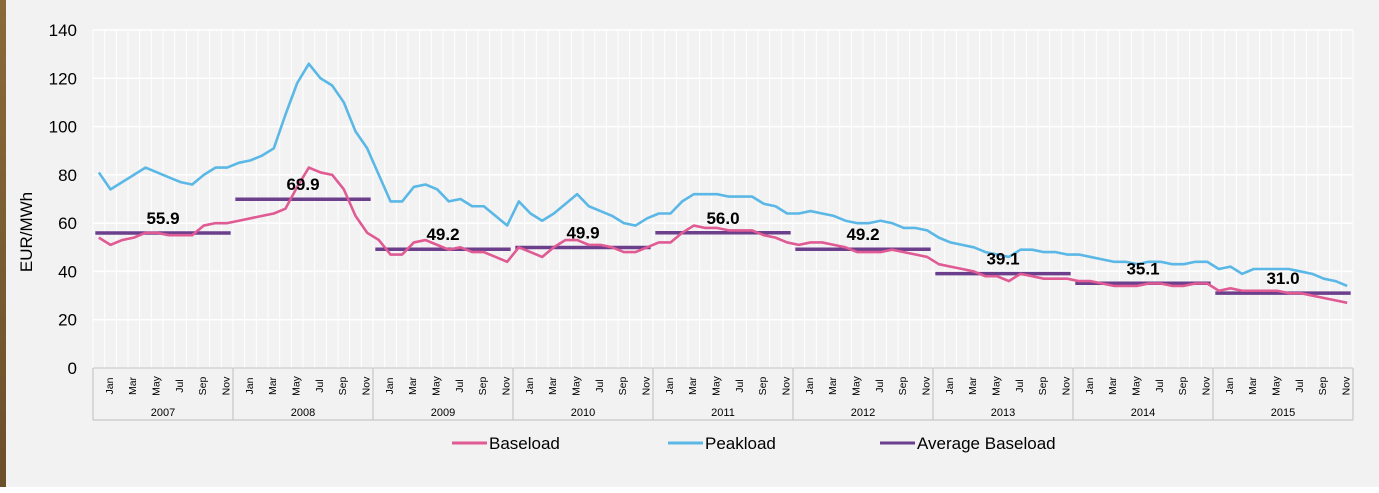 The width and height of the screenshot is (1379, 493). Describe the element at coordinates (524, 443) in the screenshot. I see `legend-label-baseload: Baseload` at that location.